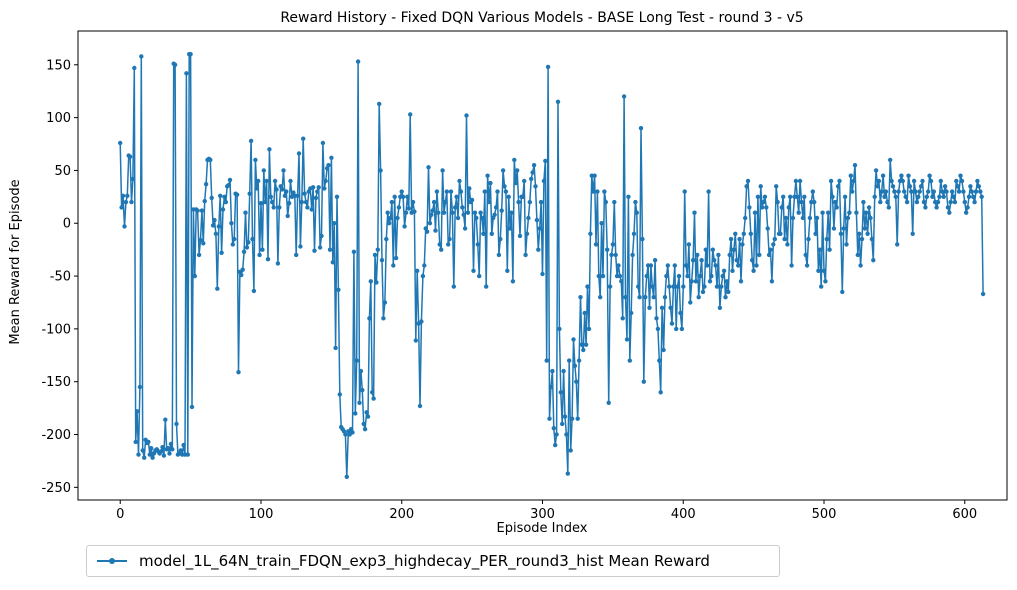 This screenshot has width=1017, height=590. What do you see at coordinates (542, 528) in the screenshot?
I see `x-axis-label: Episode Index` at bounding box center [542, 528].